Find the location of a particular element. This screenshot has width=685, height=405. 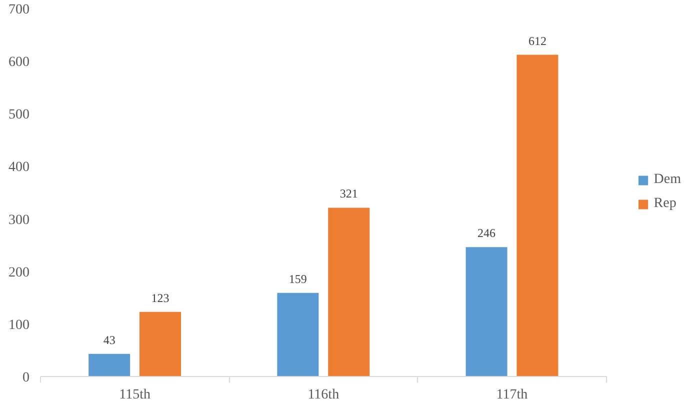

y-tick-label: 200 is located at coordinates (19, 272).